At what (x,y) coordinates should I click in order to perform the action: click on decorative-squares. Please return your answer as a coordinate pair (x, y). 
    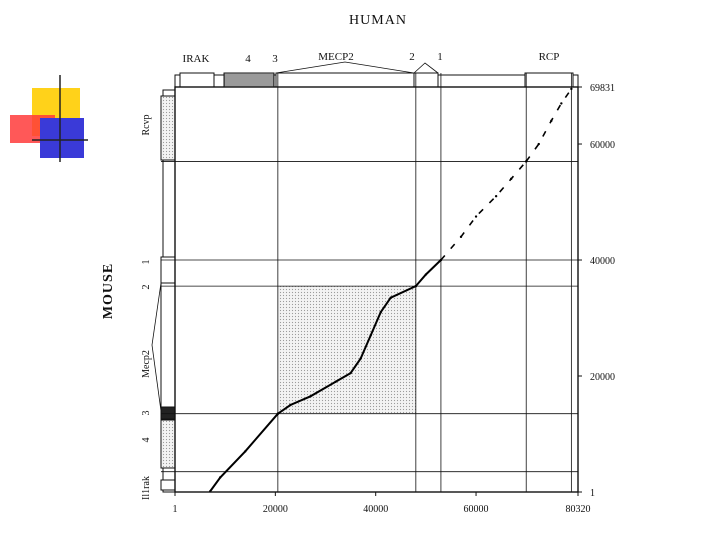
    Looking at the image, I should click on (49, 118).